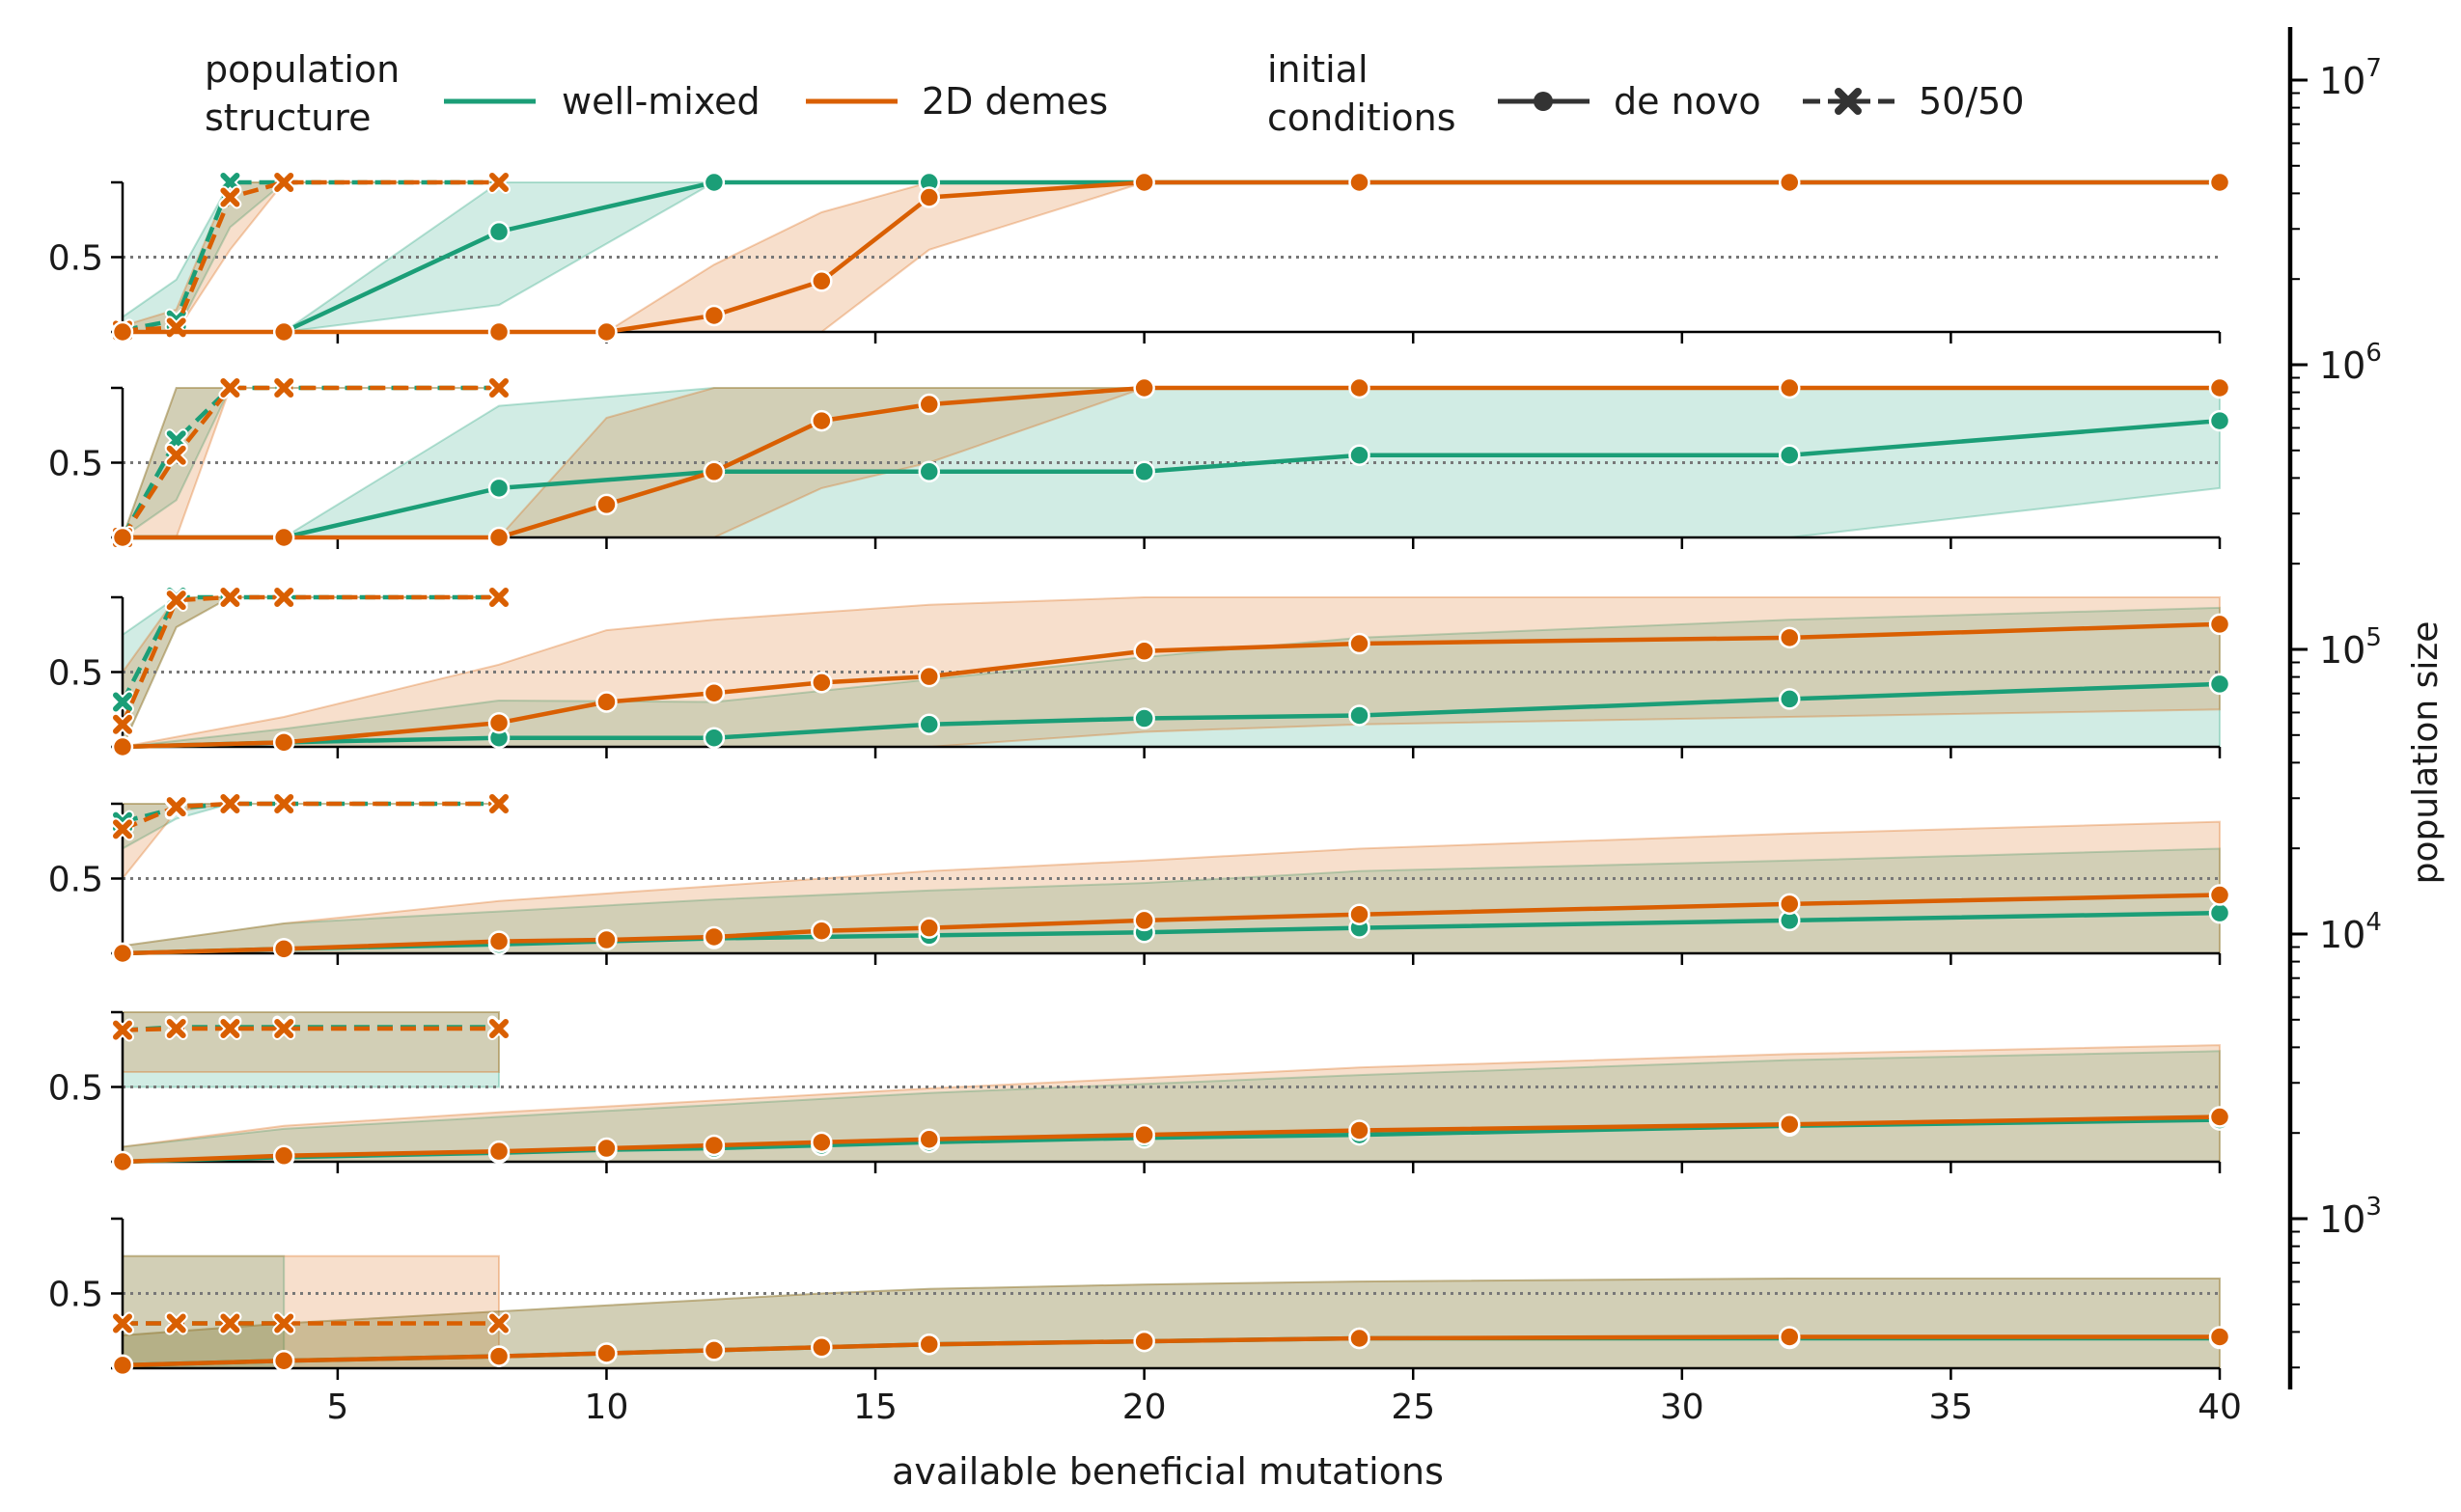  What do you see at coordinates (1543, 101) in the screenshot?
I see `legend-de-novo-marker-icon` at bounding box center [1543, 101].